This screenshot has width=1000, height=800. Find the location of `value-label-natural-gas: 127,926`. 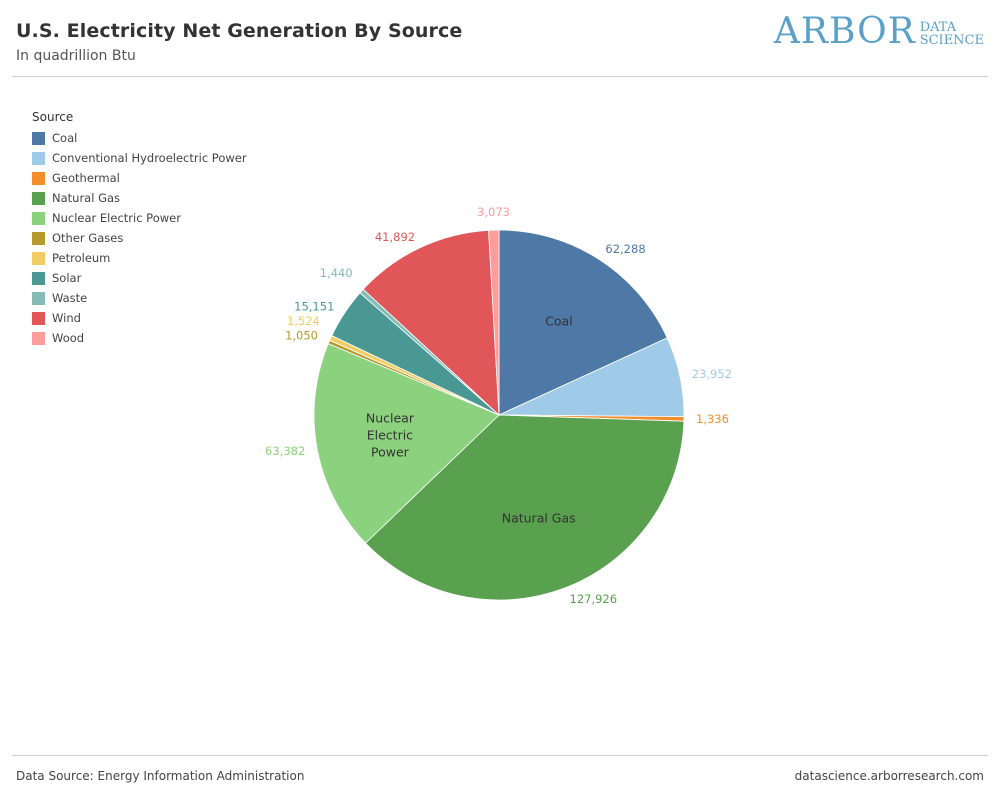

value-label-natural-gas: 127,926 is located at coordinates (594, 599).